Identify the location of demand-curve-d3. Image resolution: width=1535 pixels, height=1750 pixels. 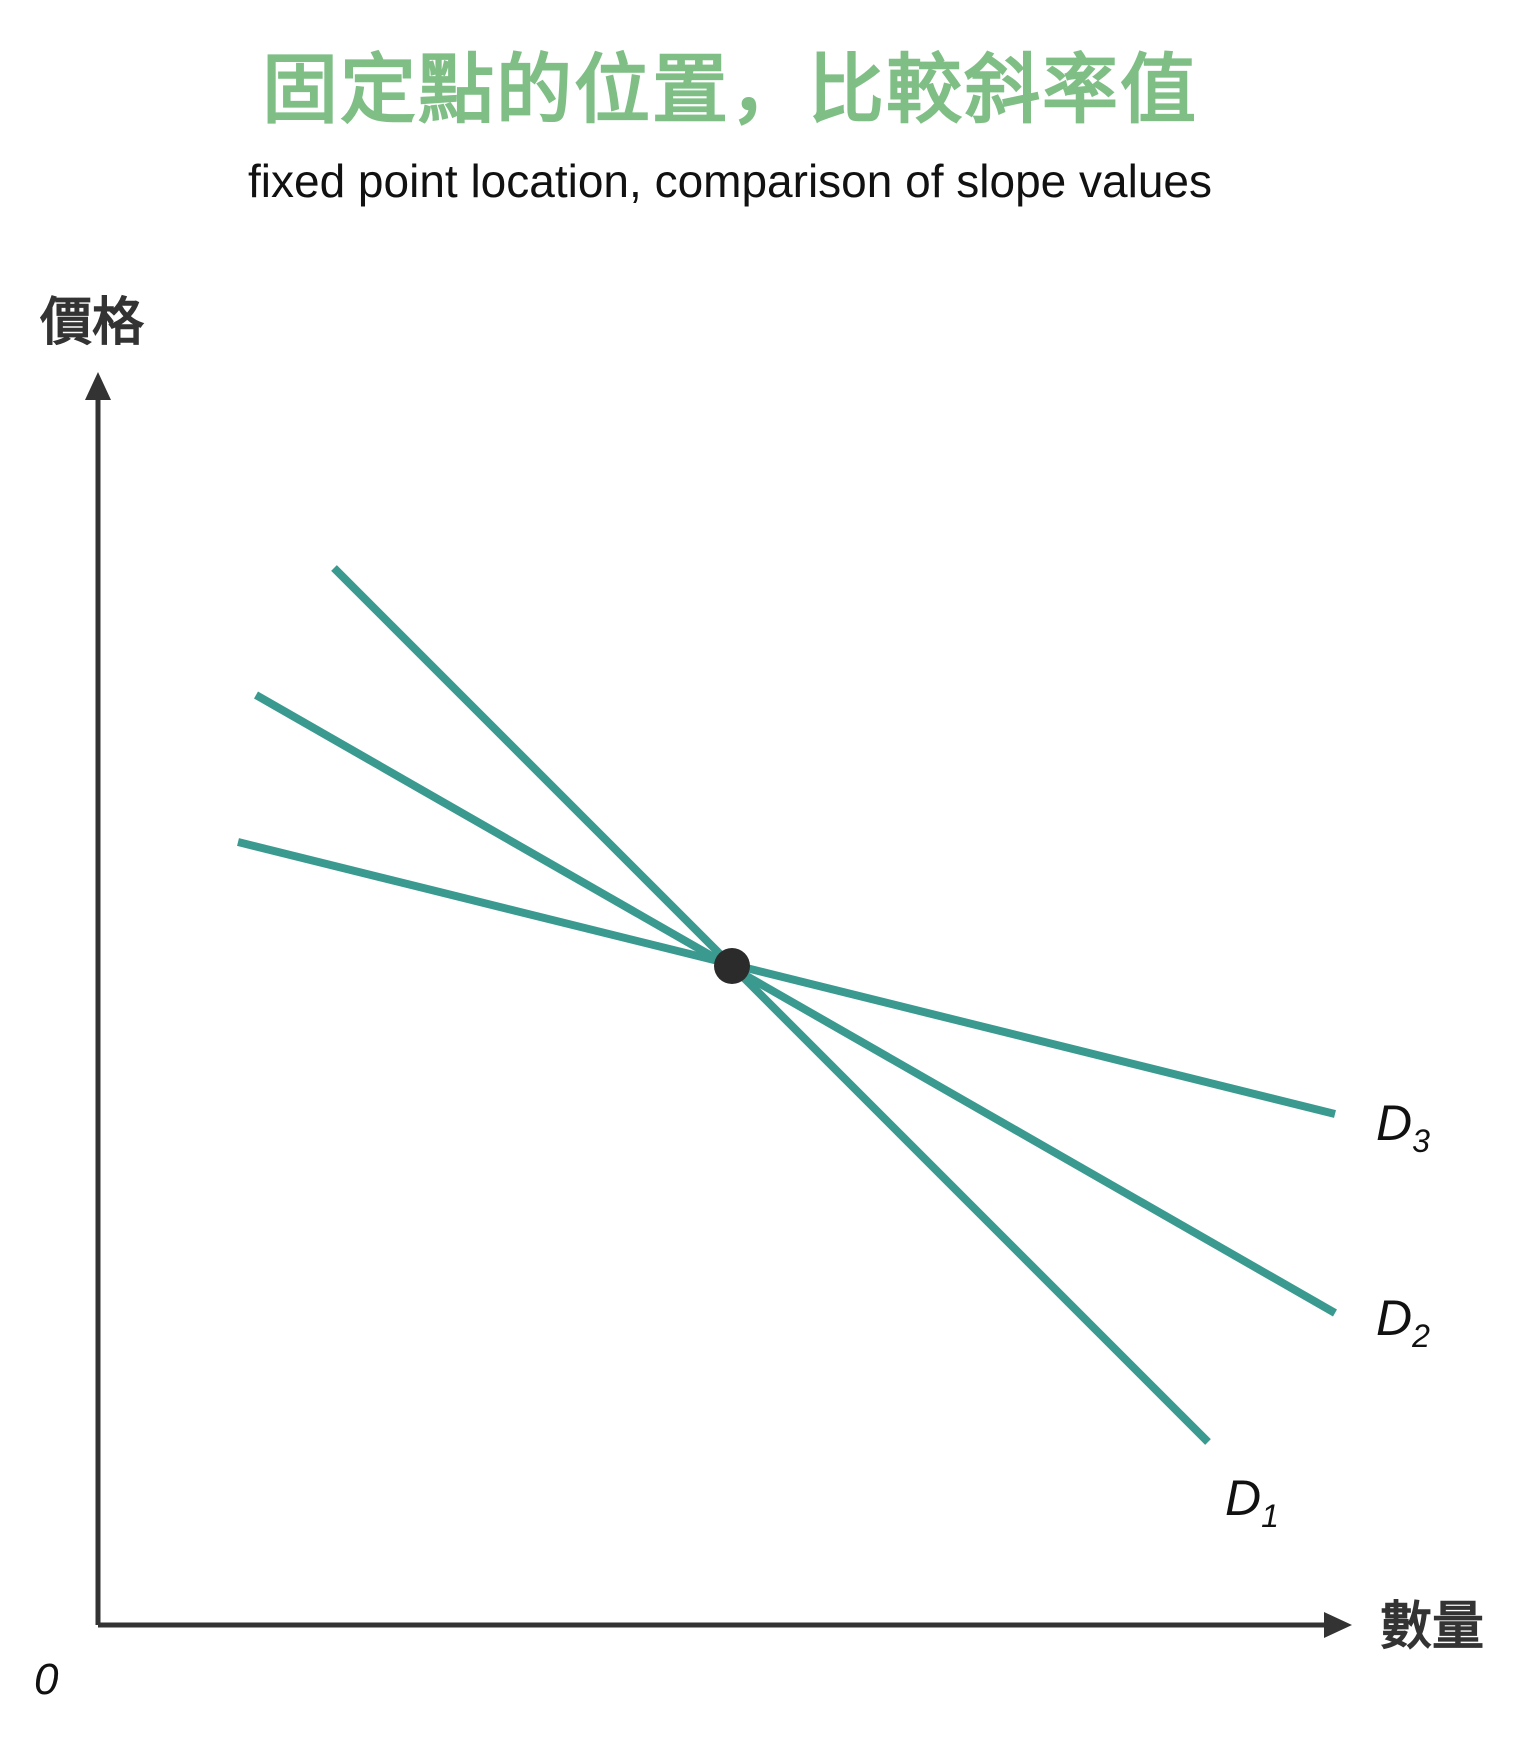
(786, 978).